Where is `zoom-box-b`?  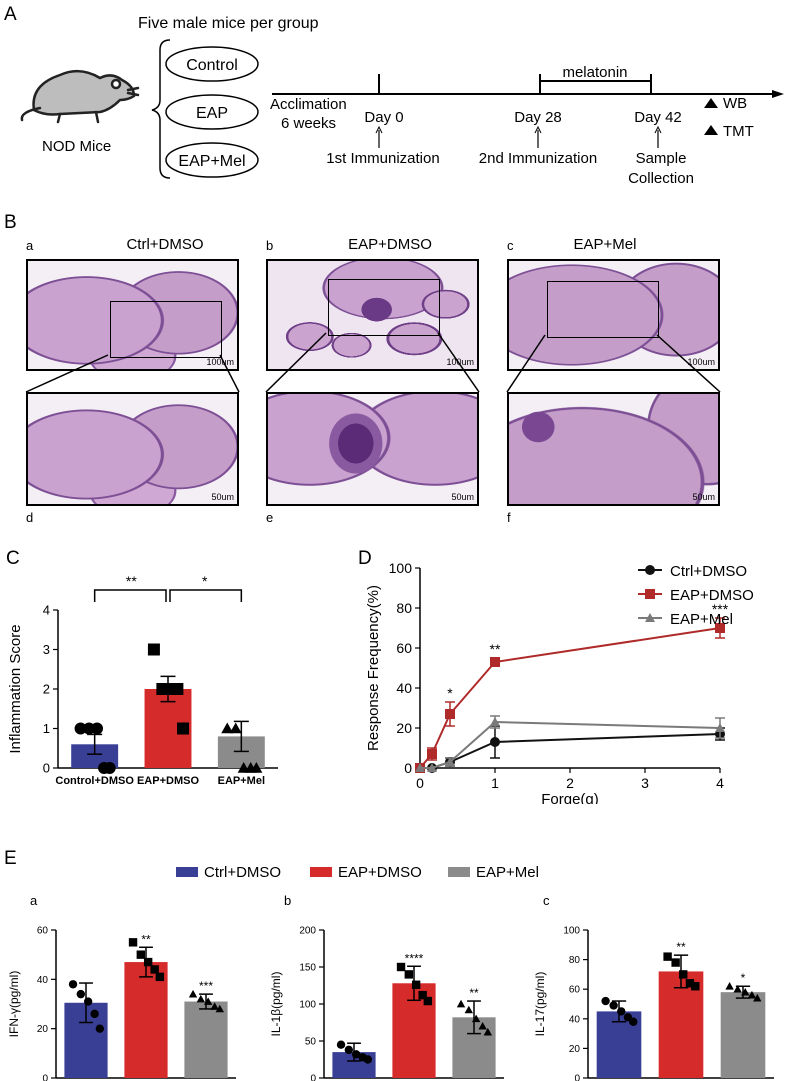
zoom-box-b is located at coordinates (384, 307).